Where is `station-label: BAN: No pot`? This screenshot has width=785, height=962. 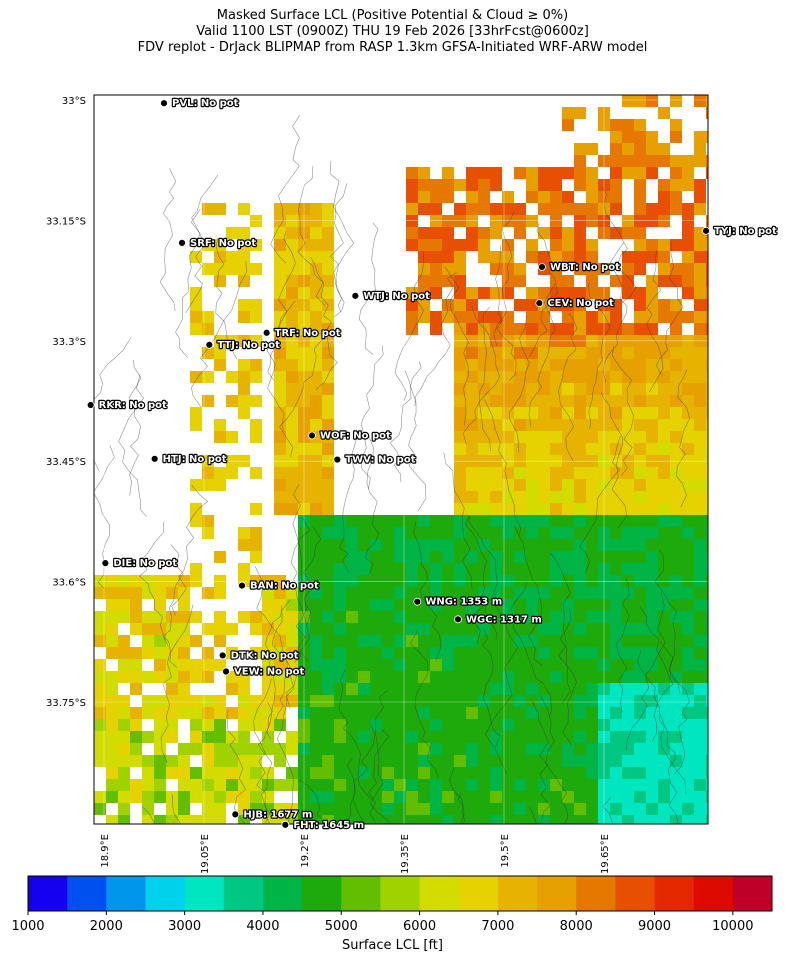 station-label: BAN: No pot is located at coordinates (284, 586).